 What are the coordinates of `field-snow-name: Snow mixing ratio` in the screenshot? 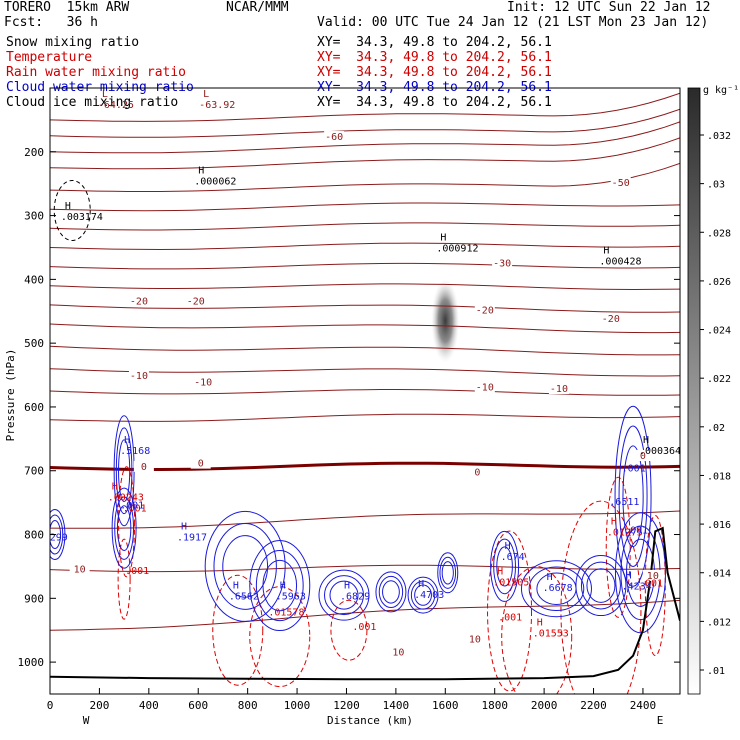 It's located at (73, 42).